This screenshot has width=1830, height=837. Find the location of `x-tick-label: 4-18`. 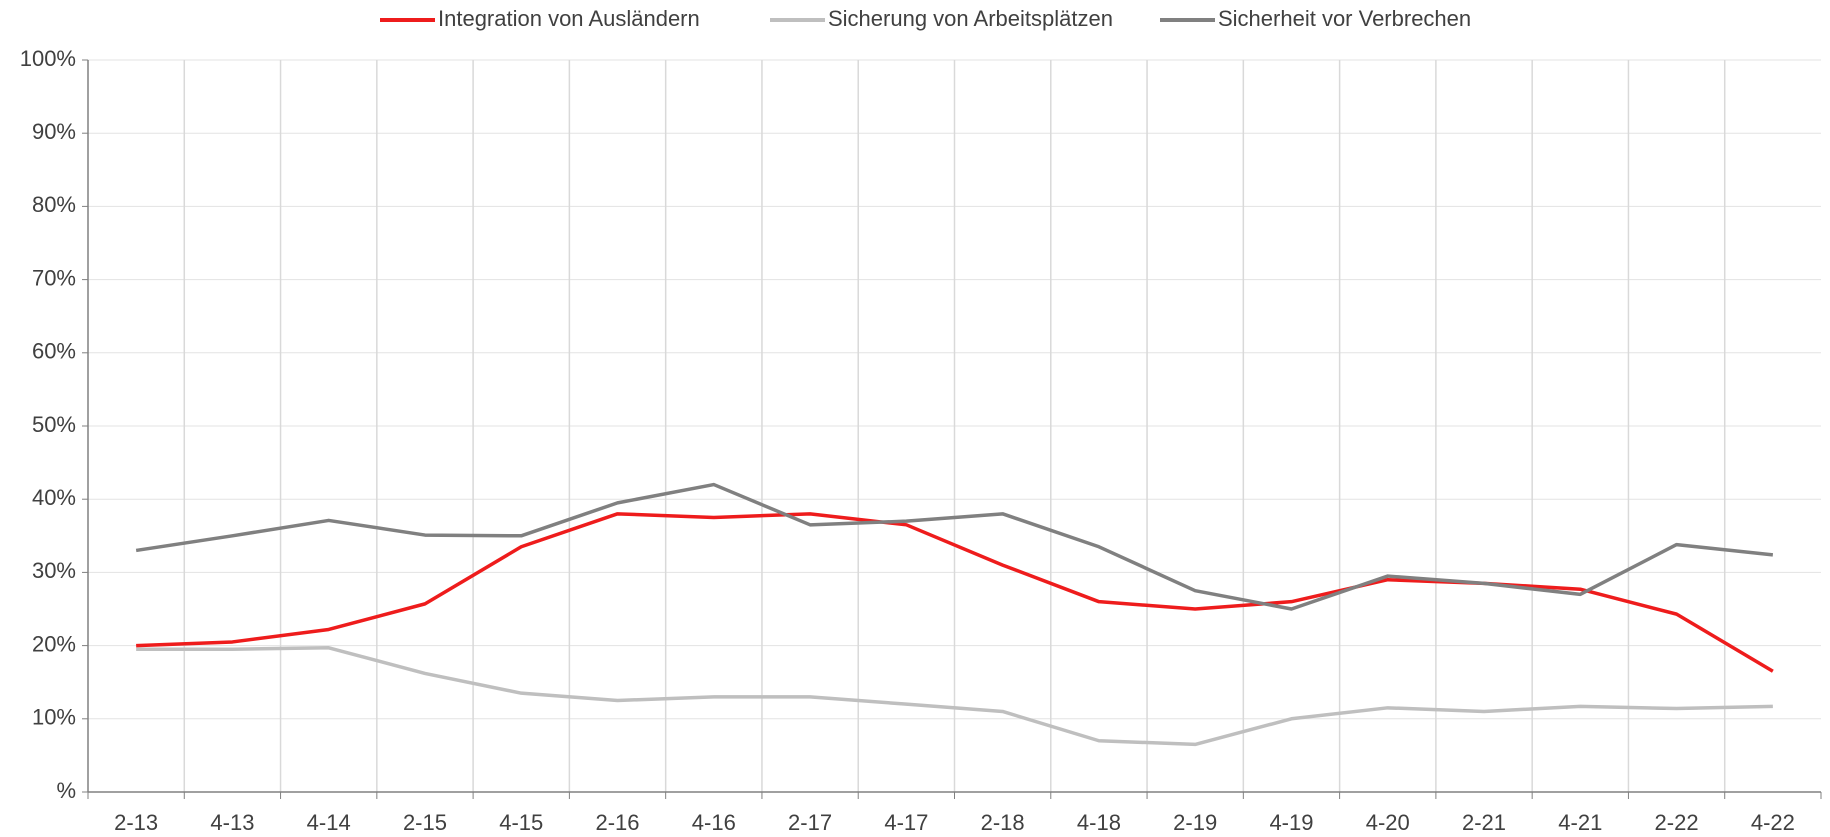

x-tick-label: 4-18 is located at coordinates (1099, 822).